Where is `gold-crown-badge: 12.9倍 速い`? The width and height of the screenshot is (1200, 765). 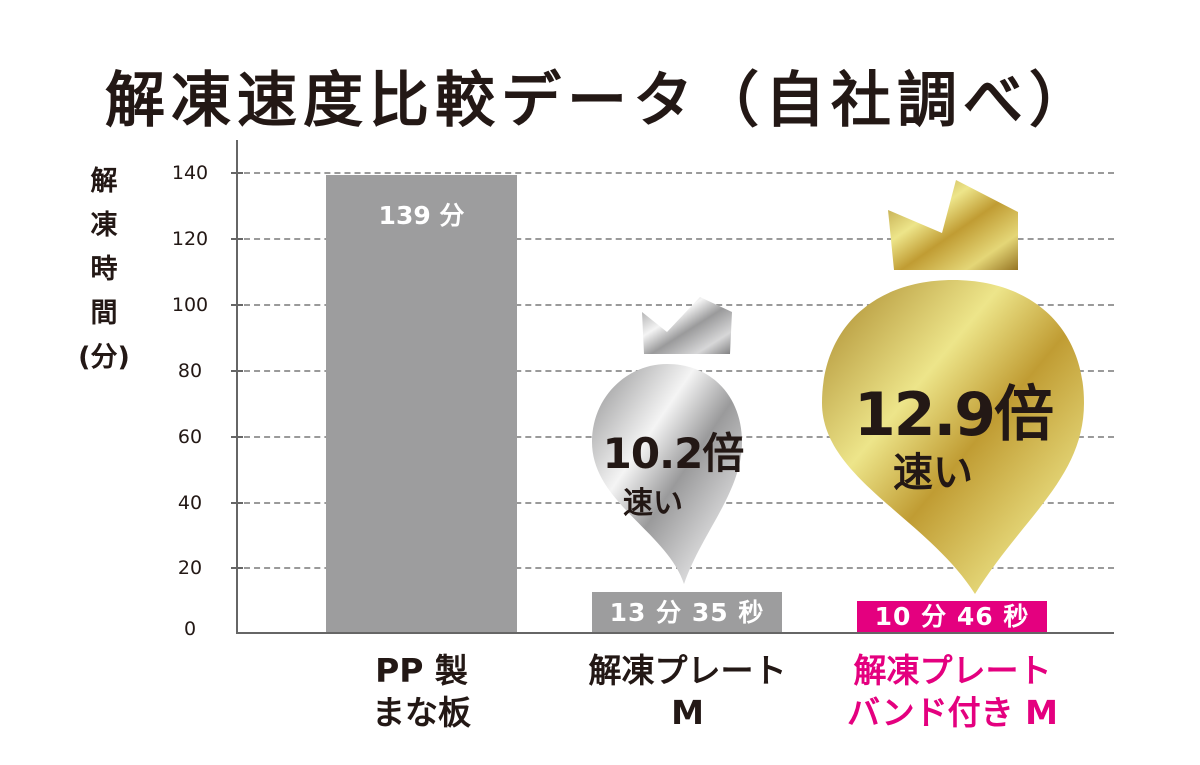 gold-crown-badge: 12.9倍 速い is located at coordinates (953, 386).